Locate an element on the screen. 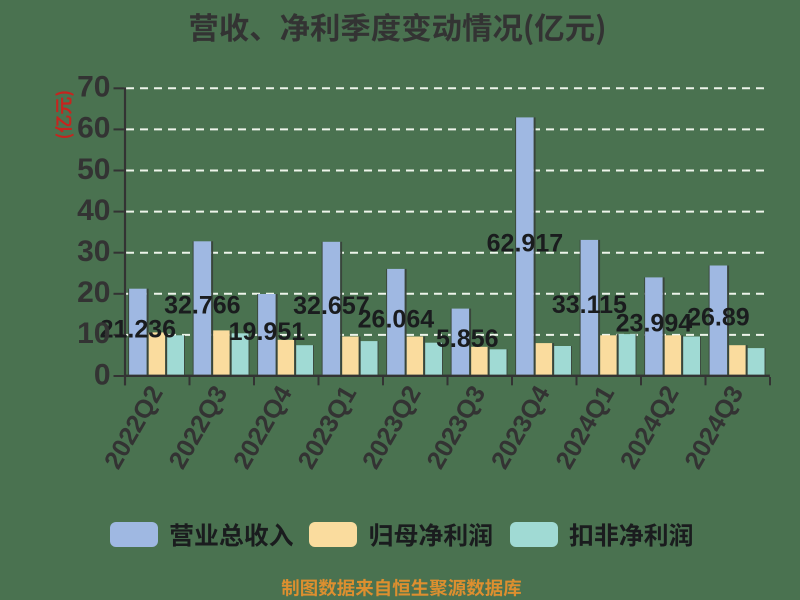  svg-text: 21.236 is located at coordinates (138, 329).